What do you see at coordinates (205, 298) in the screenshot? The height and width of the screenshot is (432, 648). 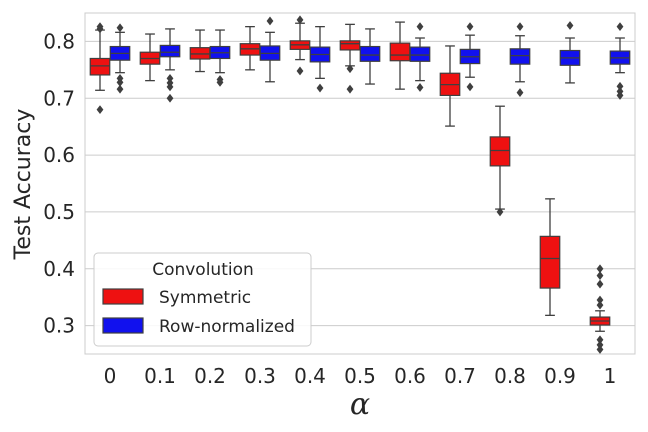 I see `legend-label-symmetric: Symmetric` at bounding box center [205, 298].